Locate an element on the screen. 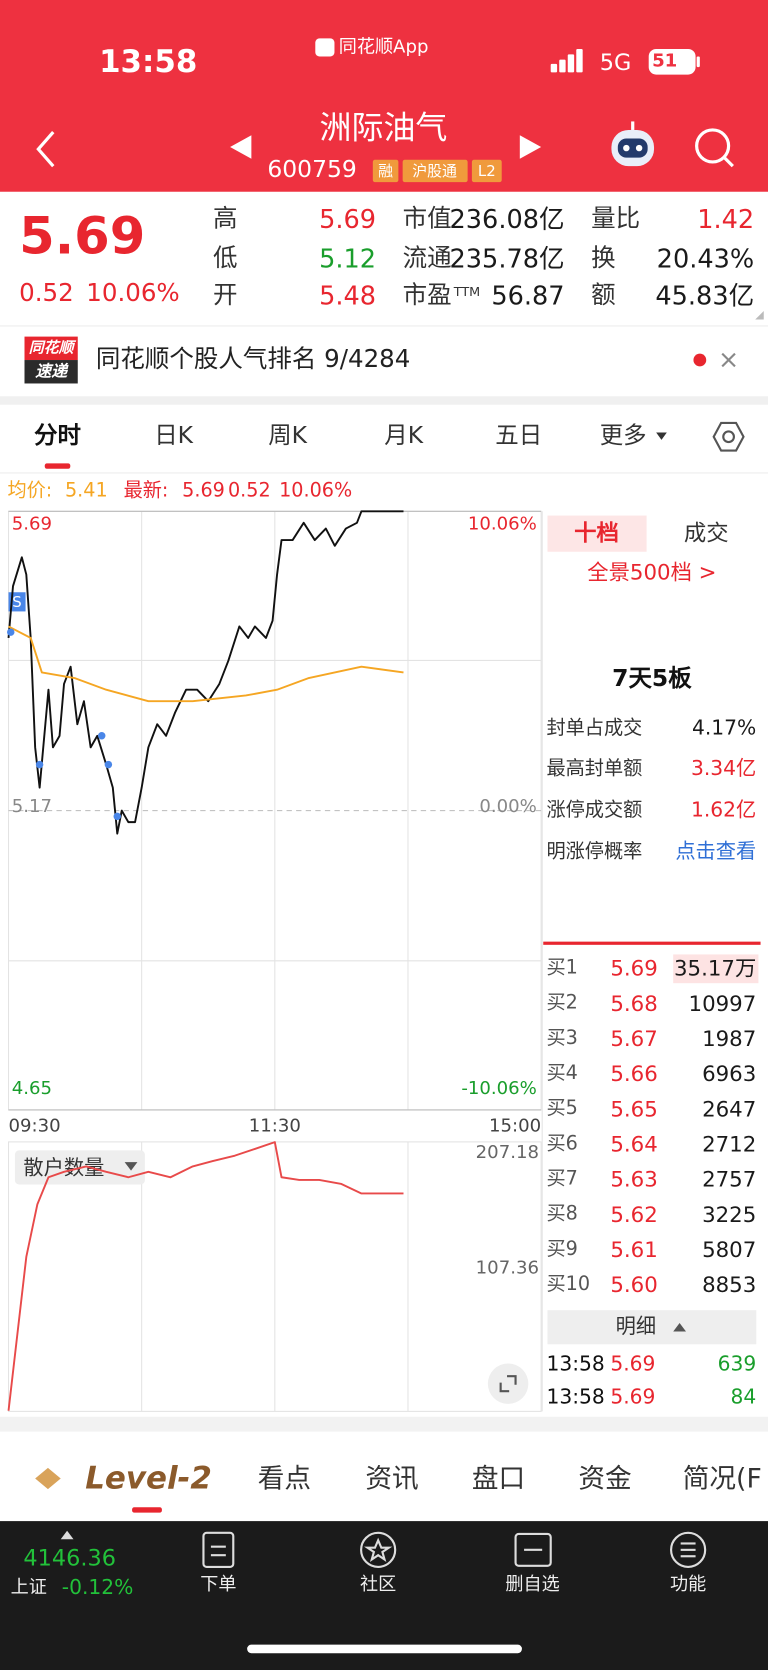  footer-button: 社区 is located at coordinates (378, 1584).